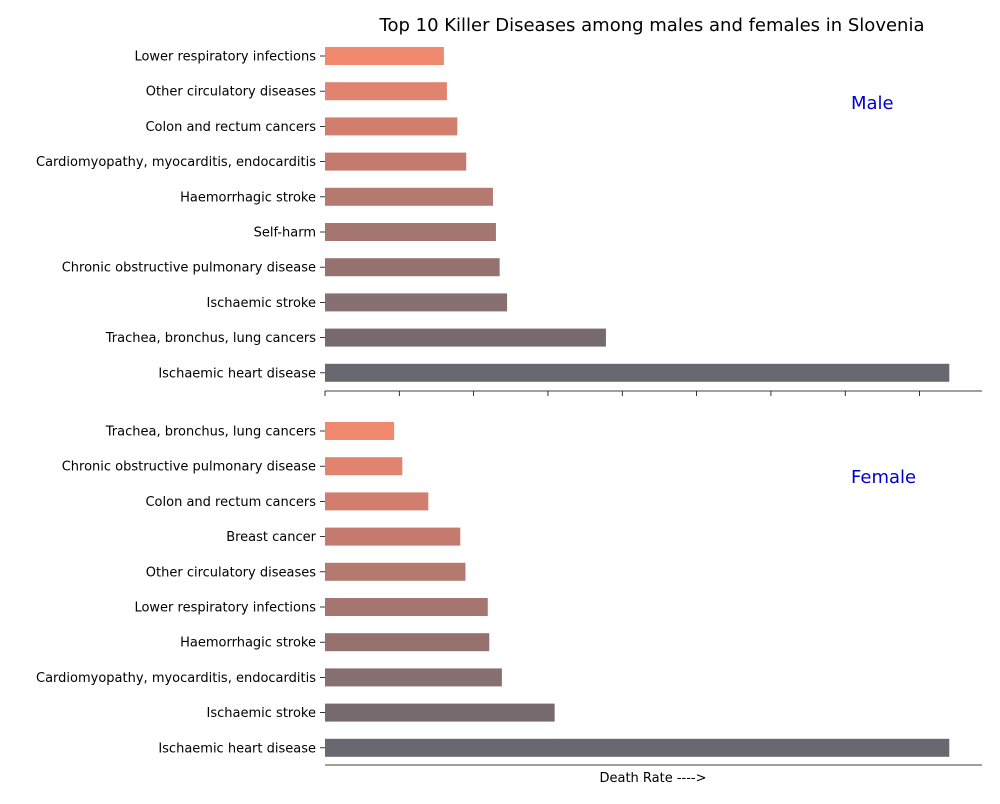 The image size is (1000, 804). I want to click on female-y-tick-label-10: Ischaemic heart disease, so click(237, 748).